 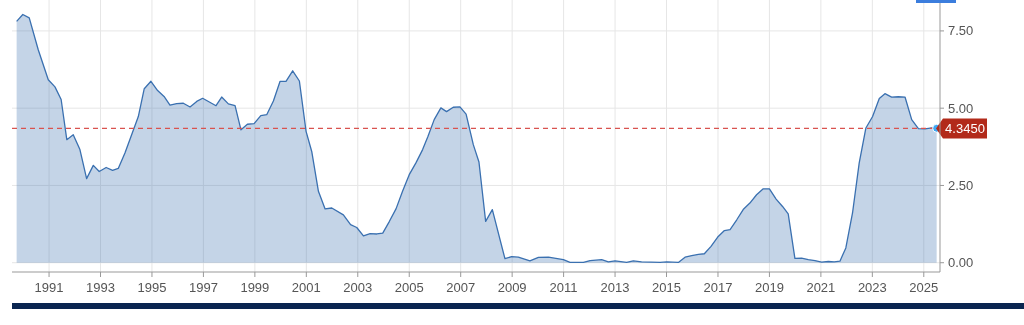 What do you see at coordinates (615, 287) in the screenshot?
I see `x-tick-label: 2013` at bounding box center [615, 287].